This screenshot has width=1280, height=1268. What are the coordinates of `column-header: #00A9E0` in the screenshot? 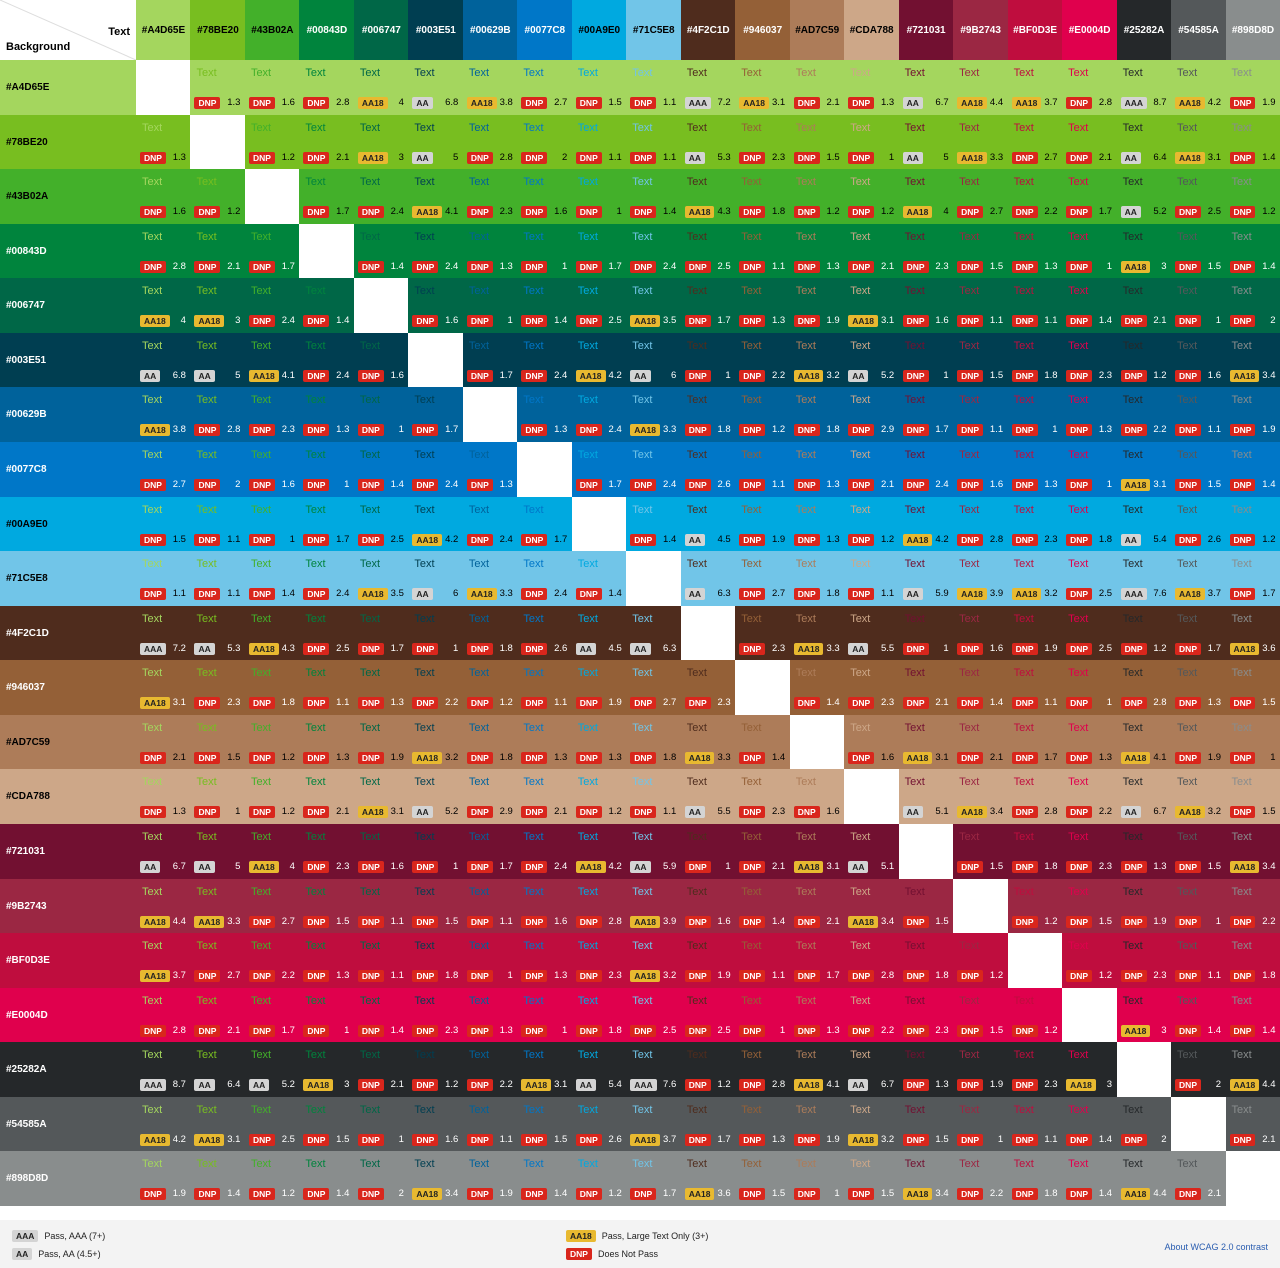 It's located at (599, 30).